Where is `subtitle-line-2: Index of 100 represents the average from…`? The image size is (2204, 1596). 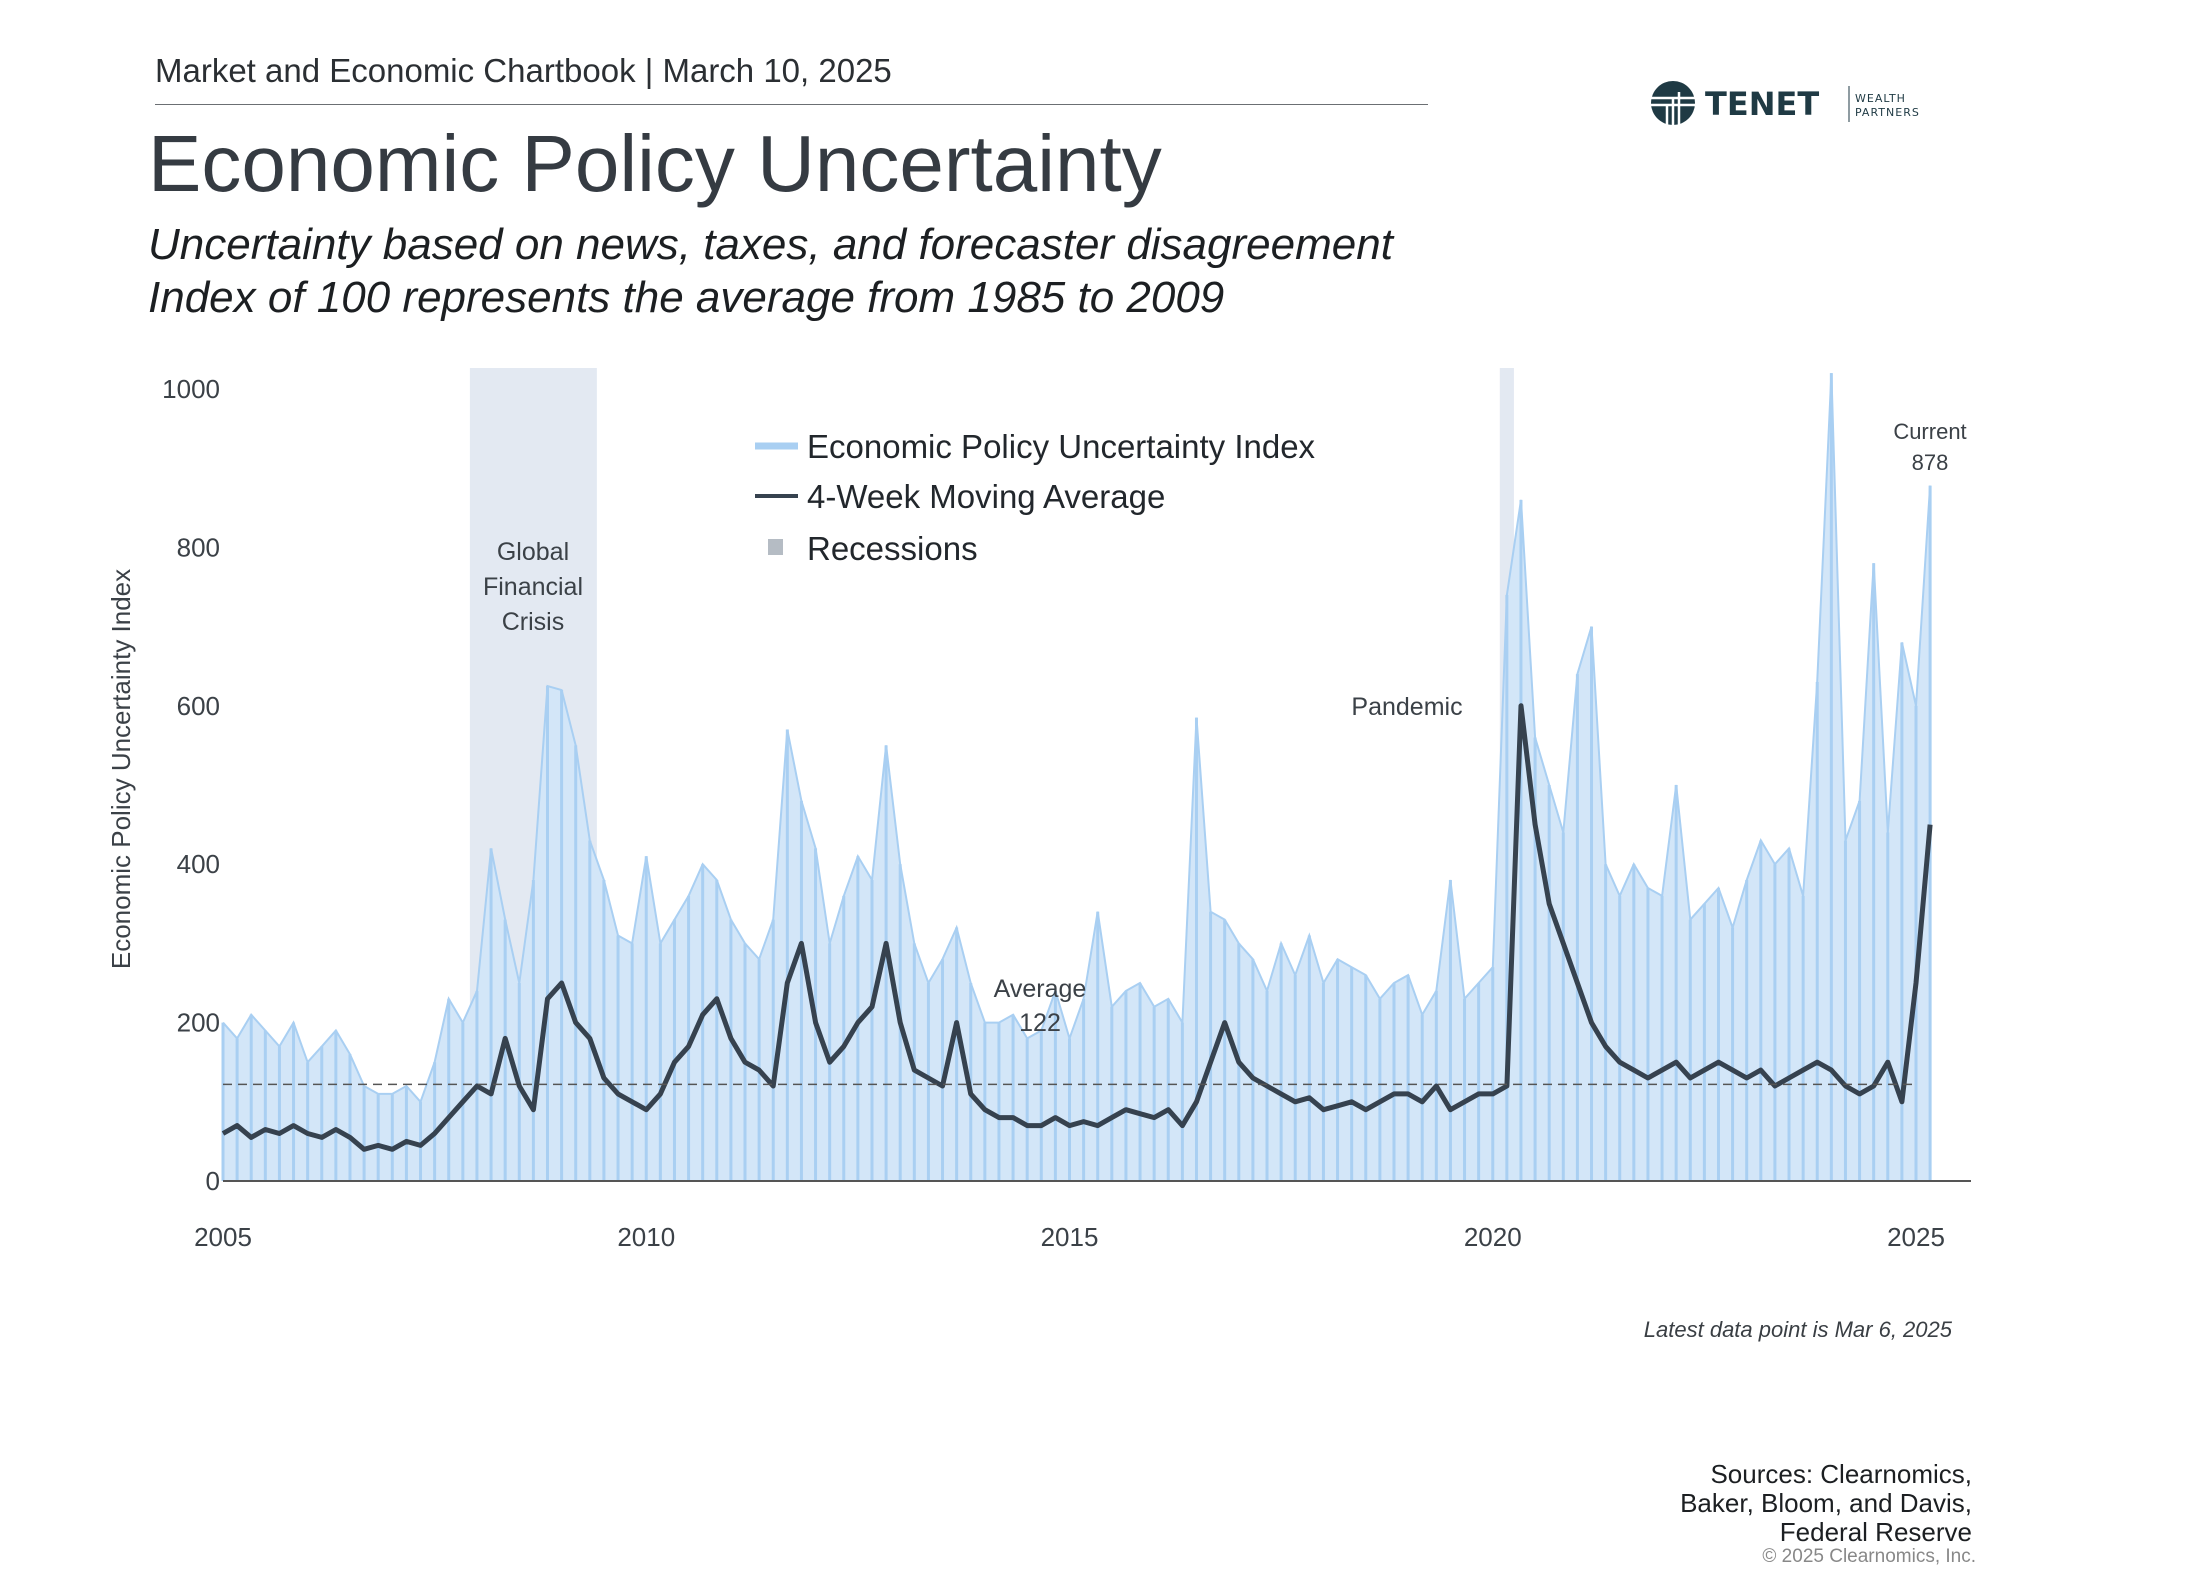 subtitle-line-2: Index of 100 represents the average from… is located at coordinates (686, 297).